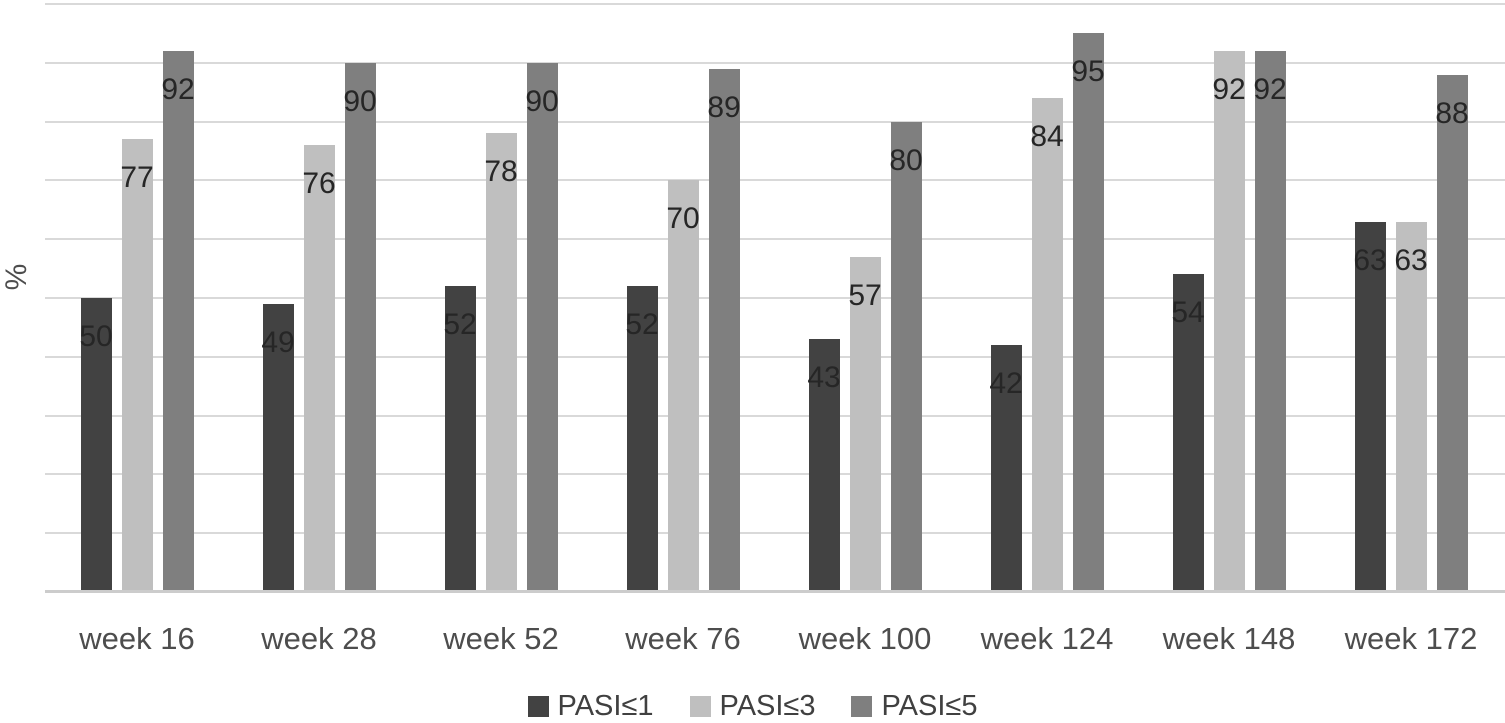 This screenshot has height=723, width=1505. What do you see at coordinates (683, 218) in the screenshot?
I see `bar-value-label: 70` at bounding box center [683, 218].